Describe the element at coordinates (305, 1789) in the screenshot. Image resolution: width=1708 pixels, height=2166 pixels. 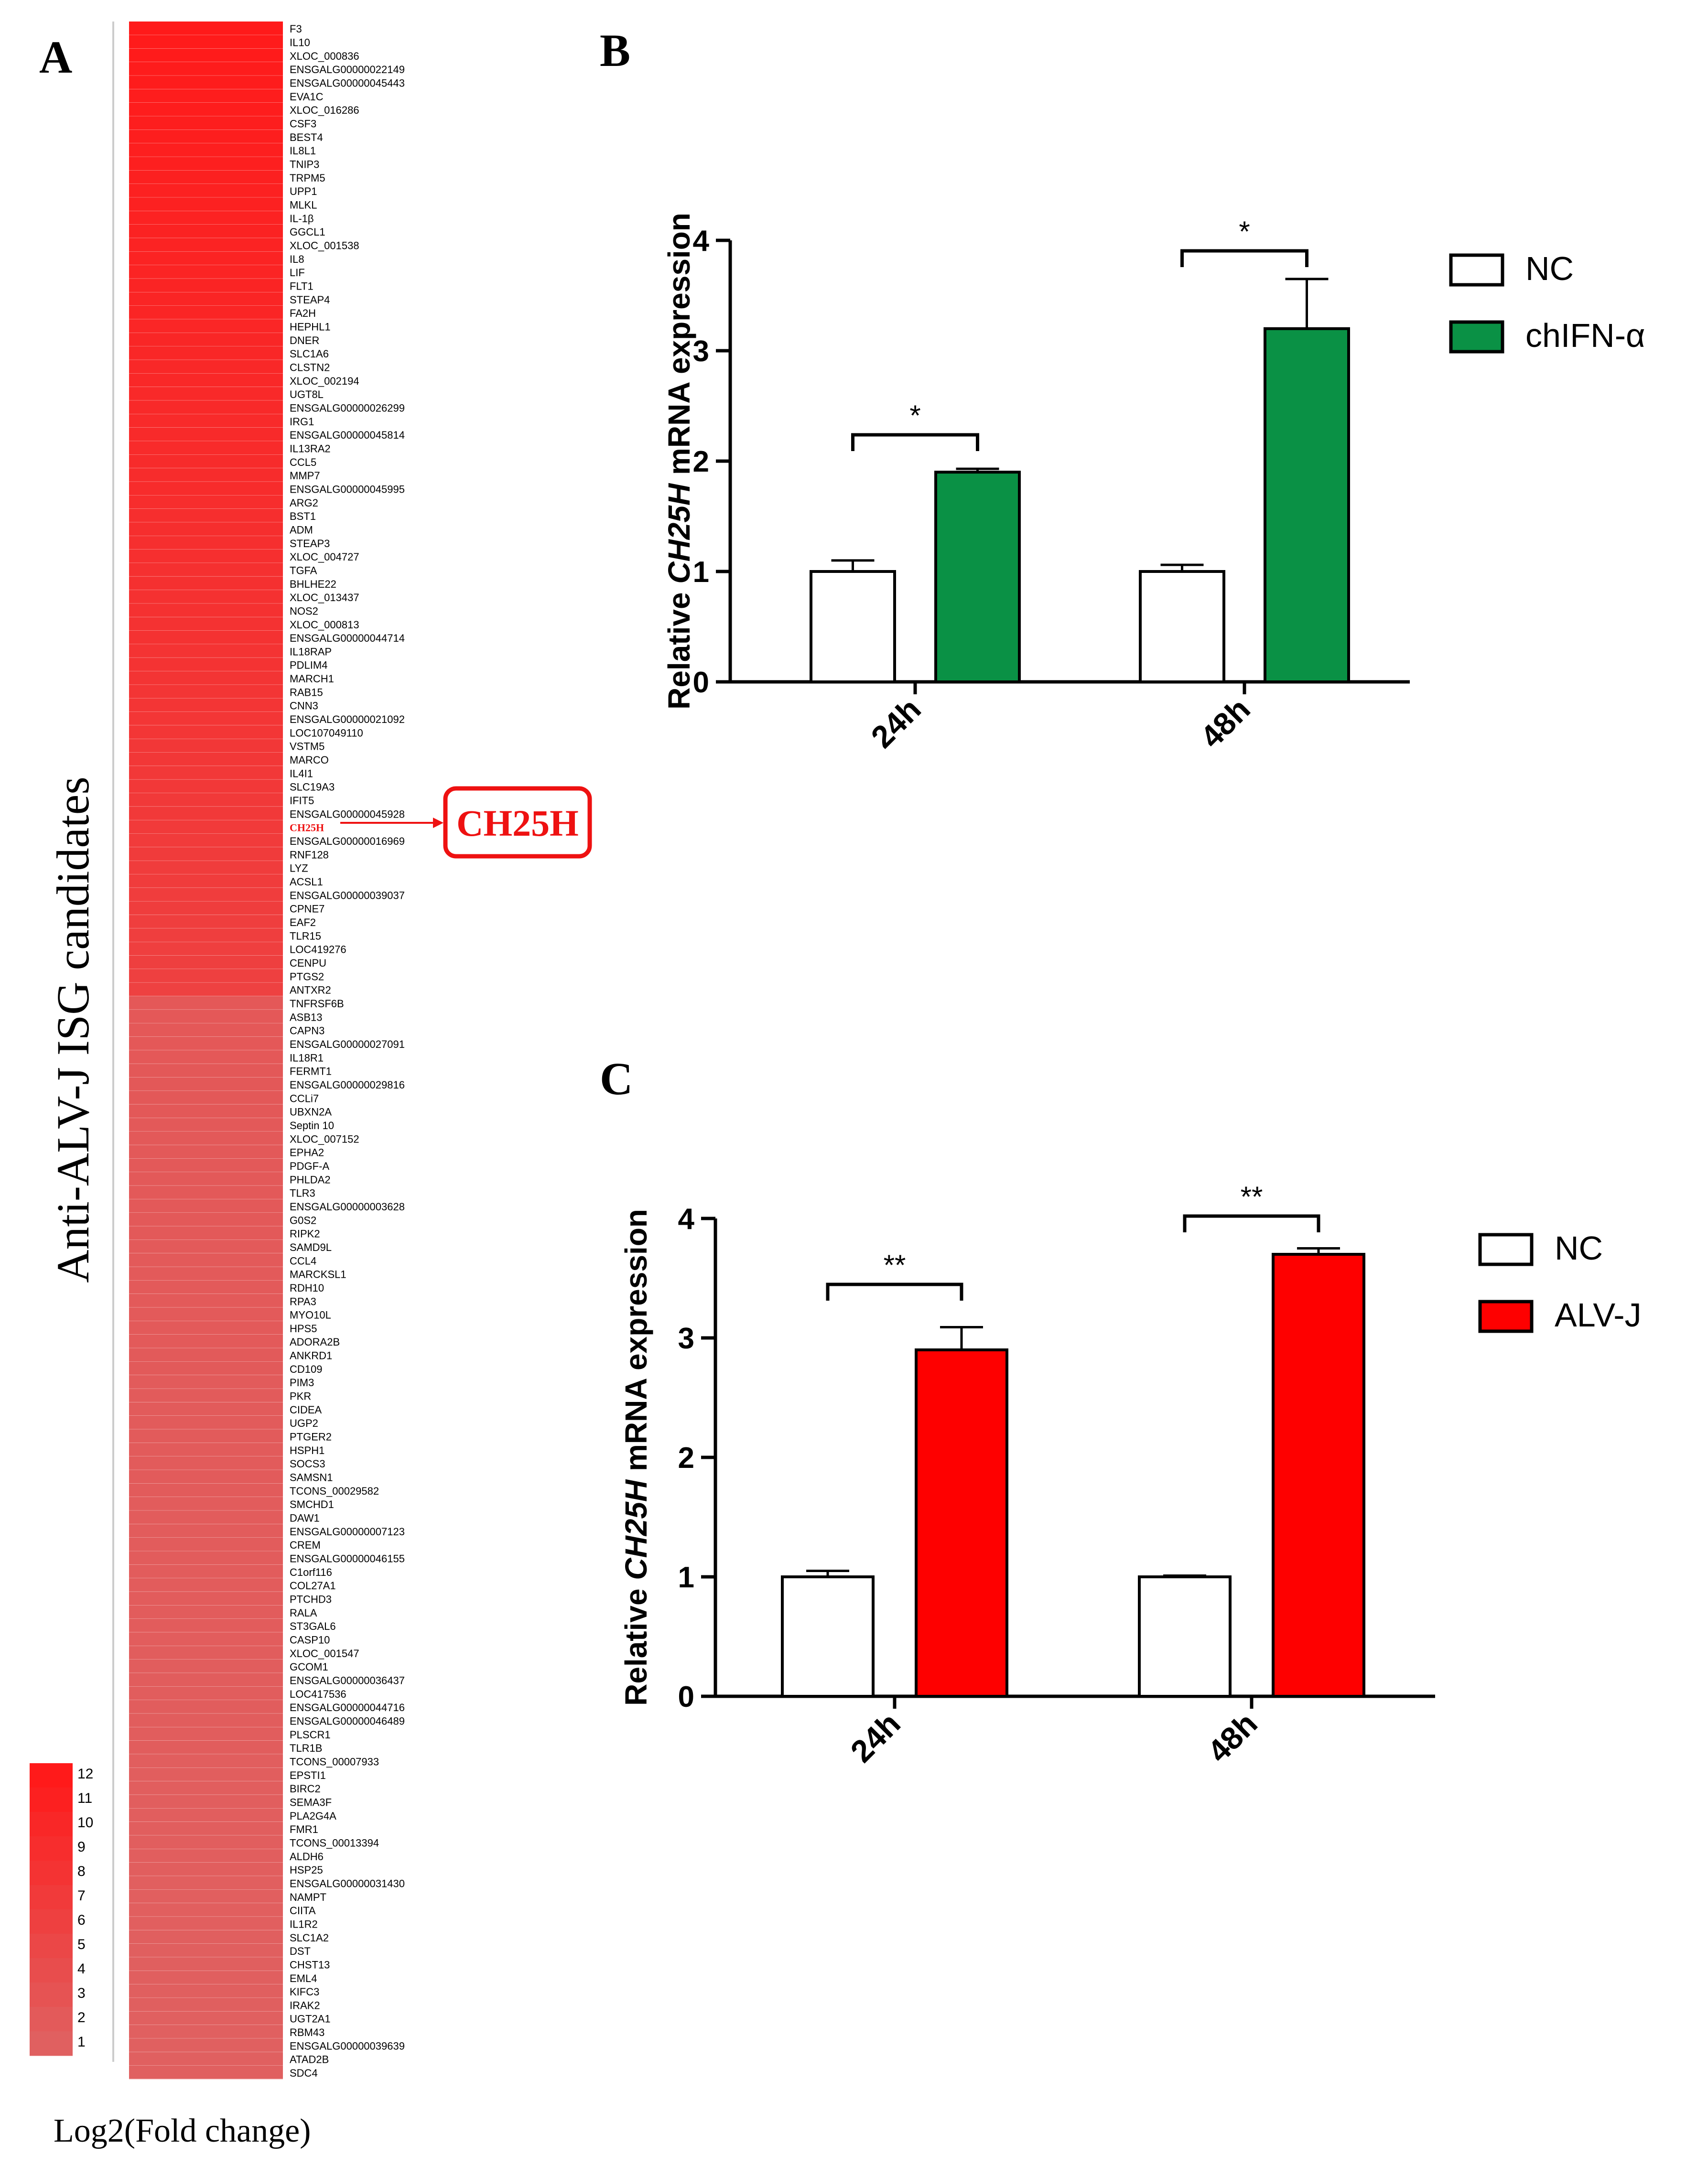
I see `gene-label: BIRC2` at that location.